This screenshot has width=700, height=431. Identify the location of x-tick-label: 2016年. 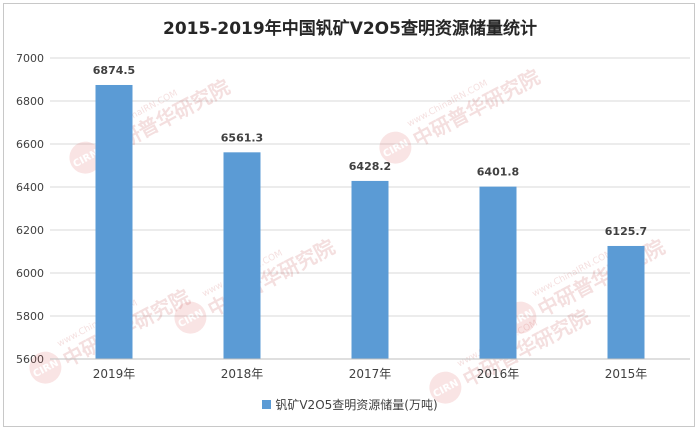
(498, 374).